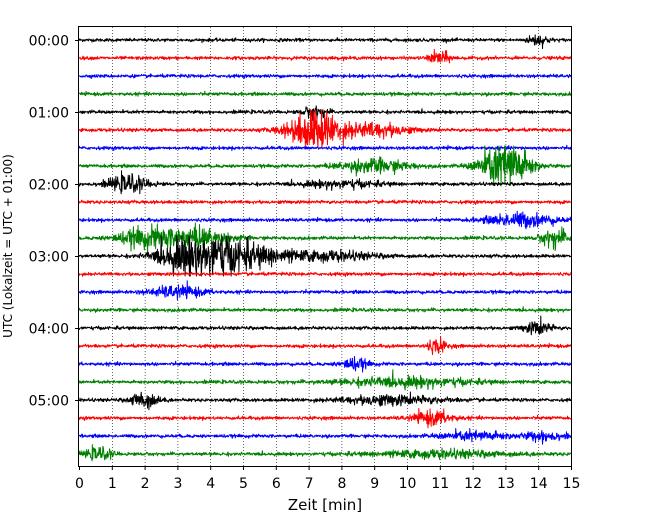  Describe the element at coordinates (210, 484) in the screenshot. I see `x-tick-label-4: 4` at that location.